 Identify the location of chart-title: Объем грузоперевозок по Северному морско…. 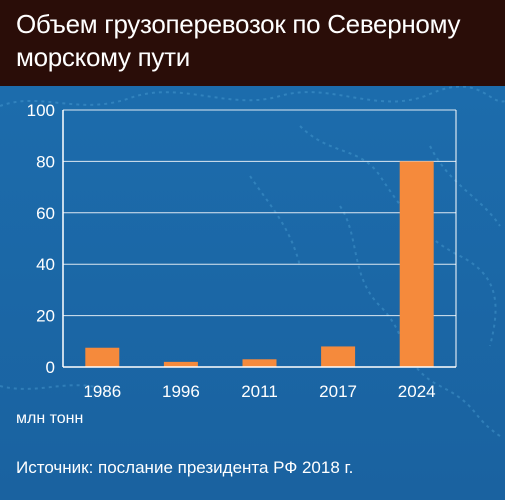
(238, 40).